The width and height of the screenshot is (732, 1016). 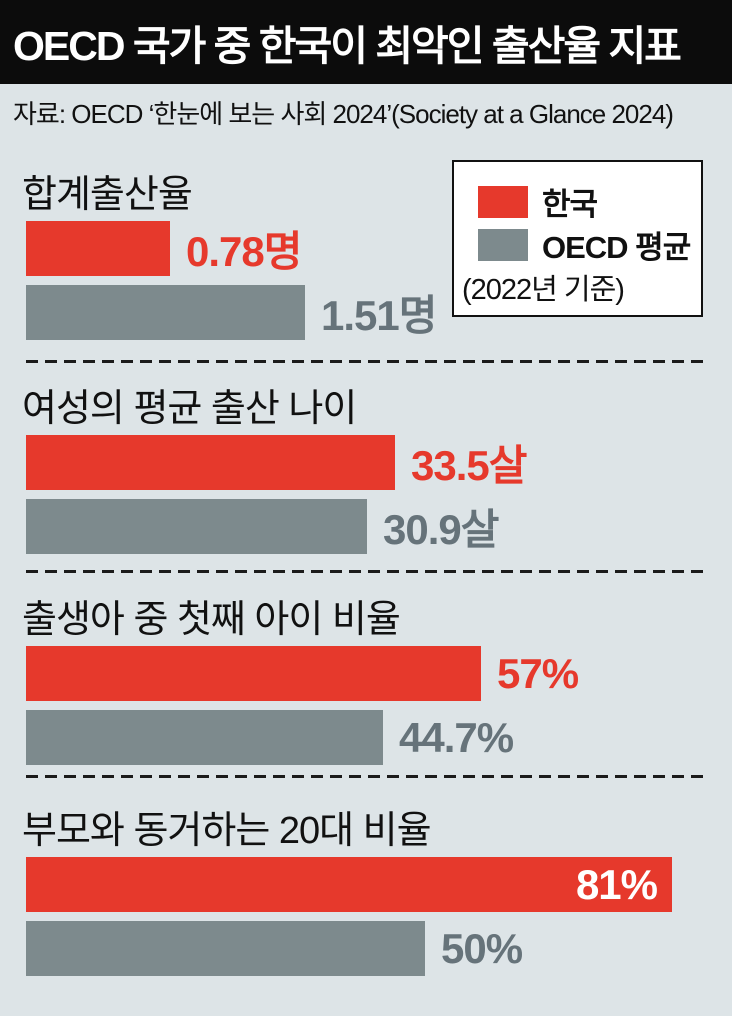 I want to click on korea-bar-value: 33.5살, so click(x=469, y=465).